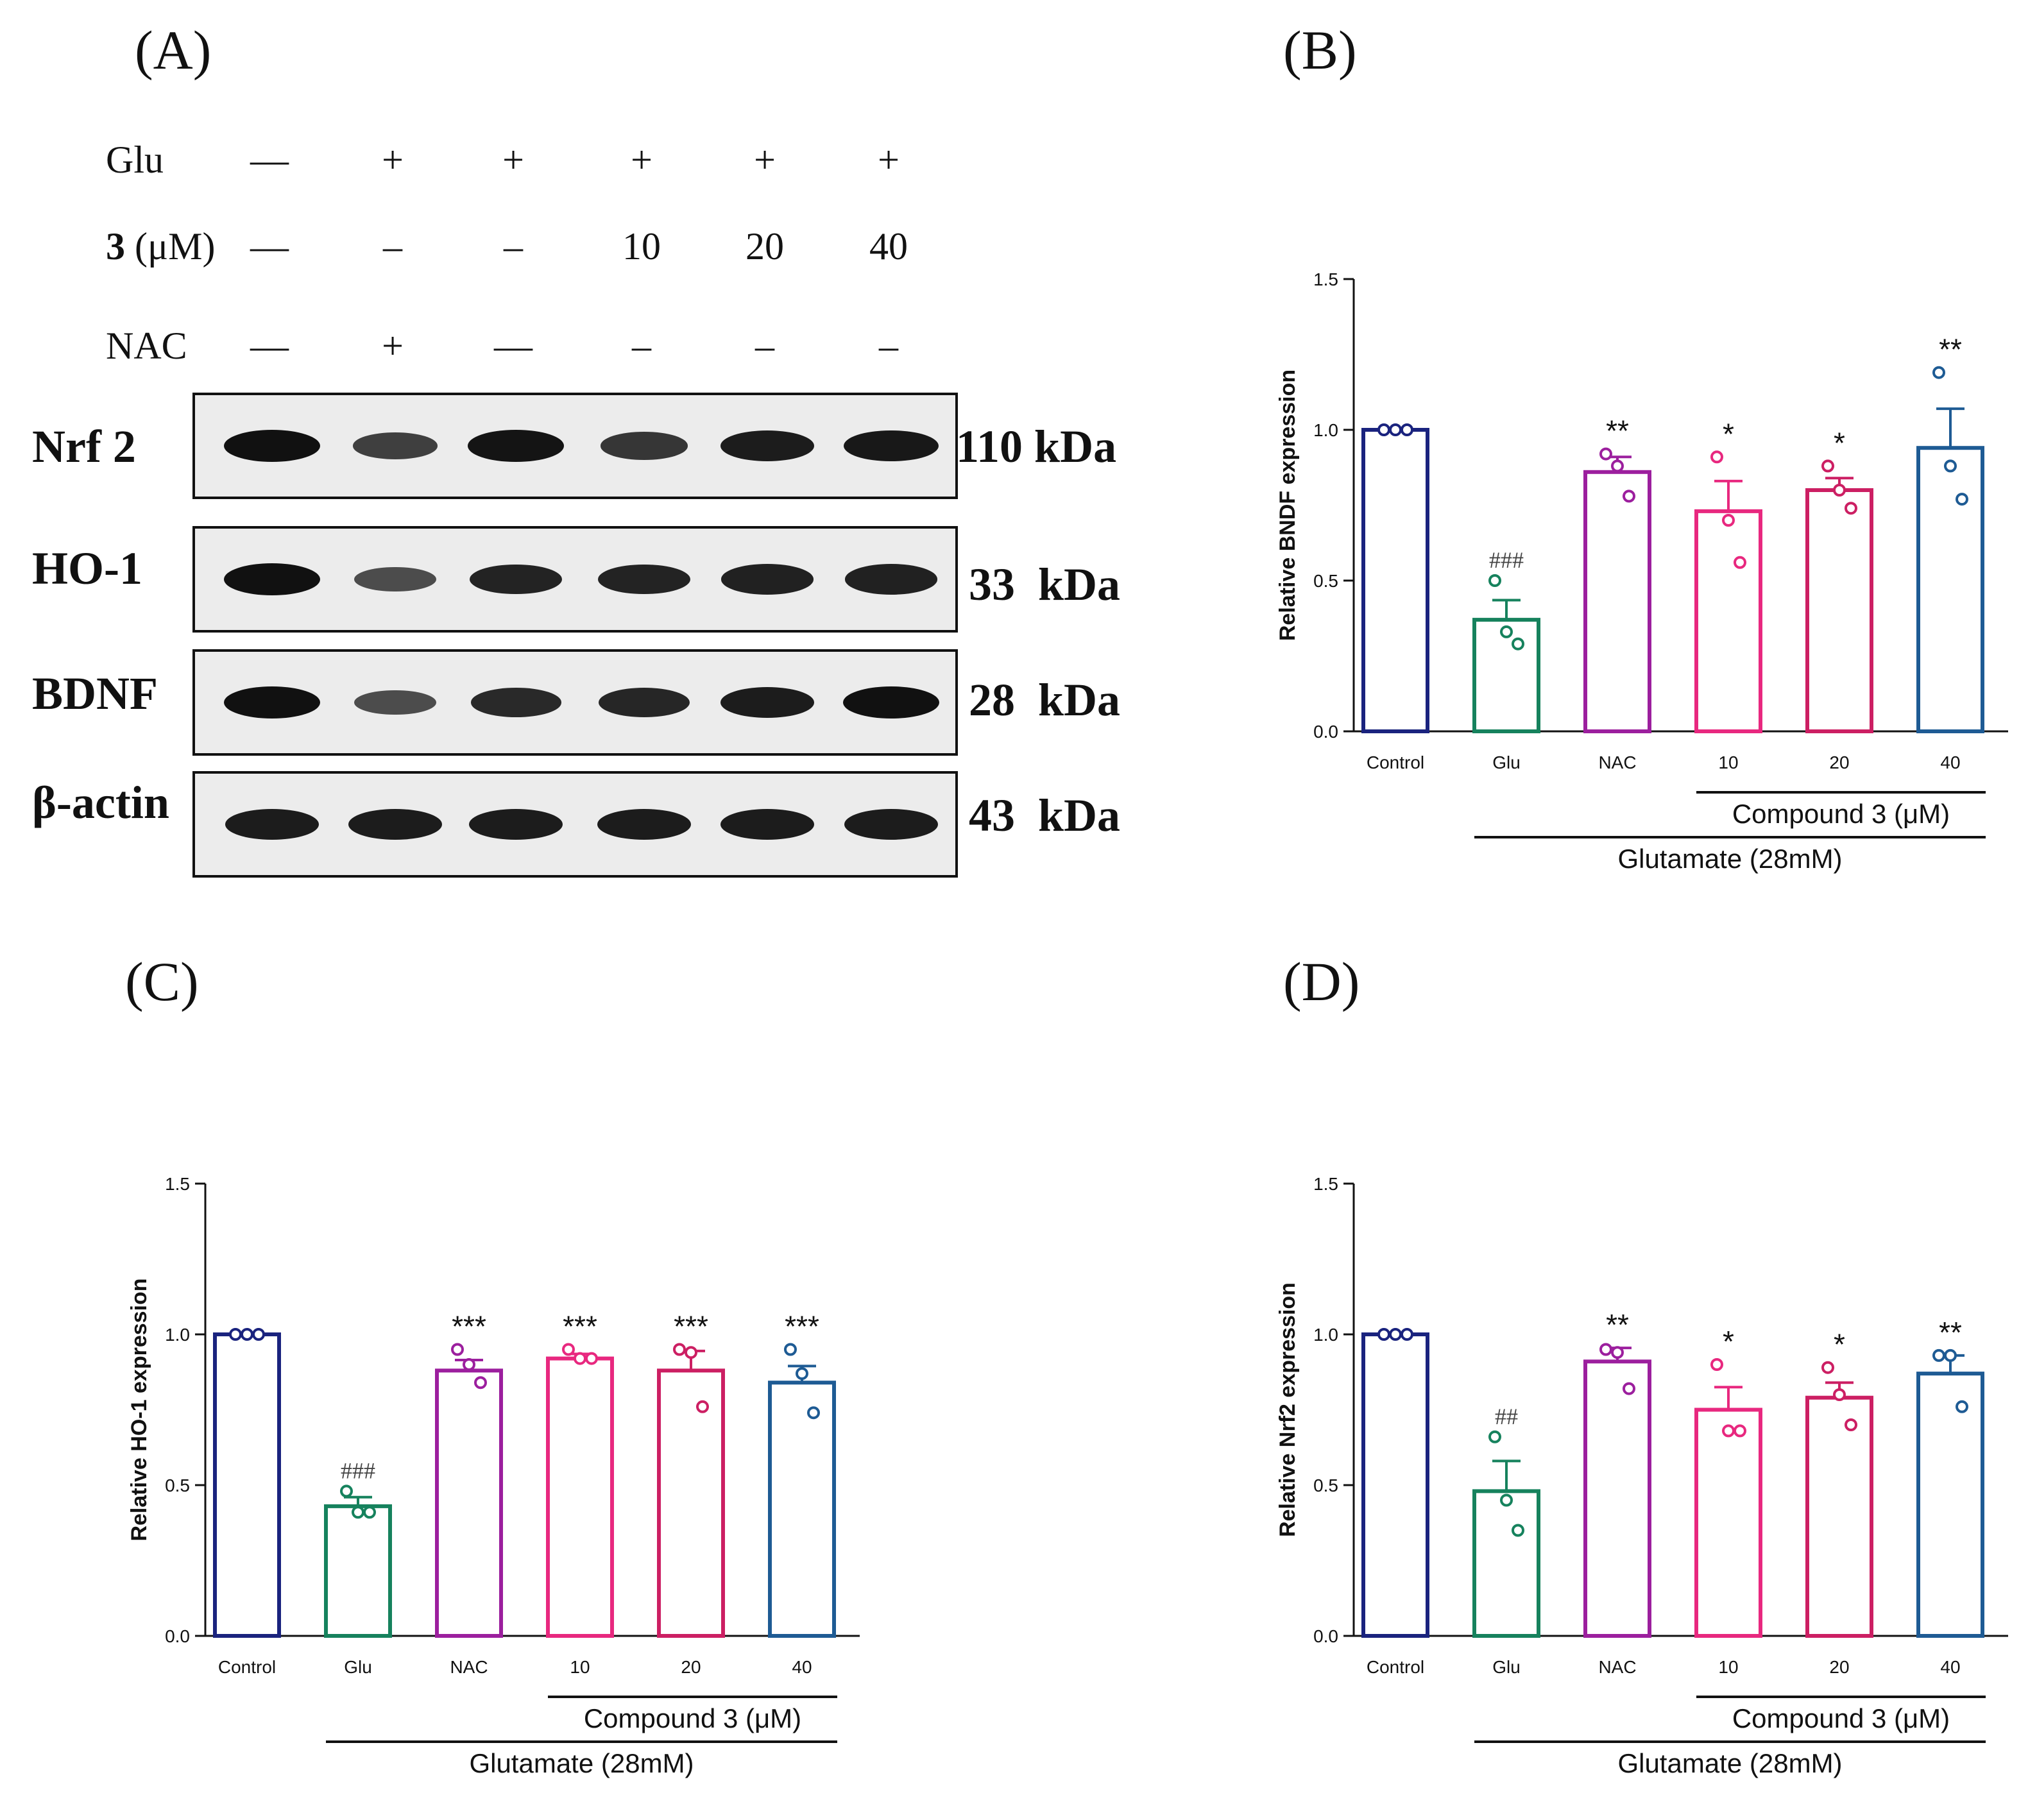  What do you see at coordinates (1045, 585) in the screenshot?
I see `molecular-weight-label: 33 kDa` at bounding box center [1045, 585].